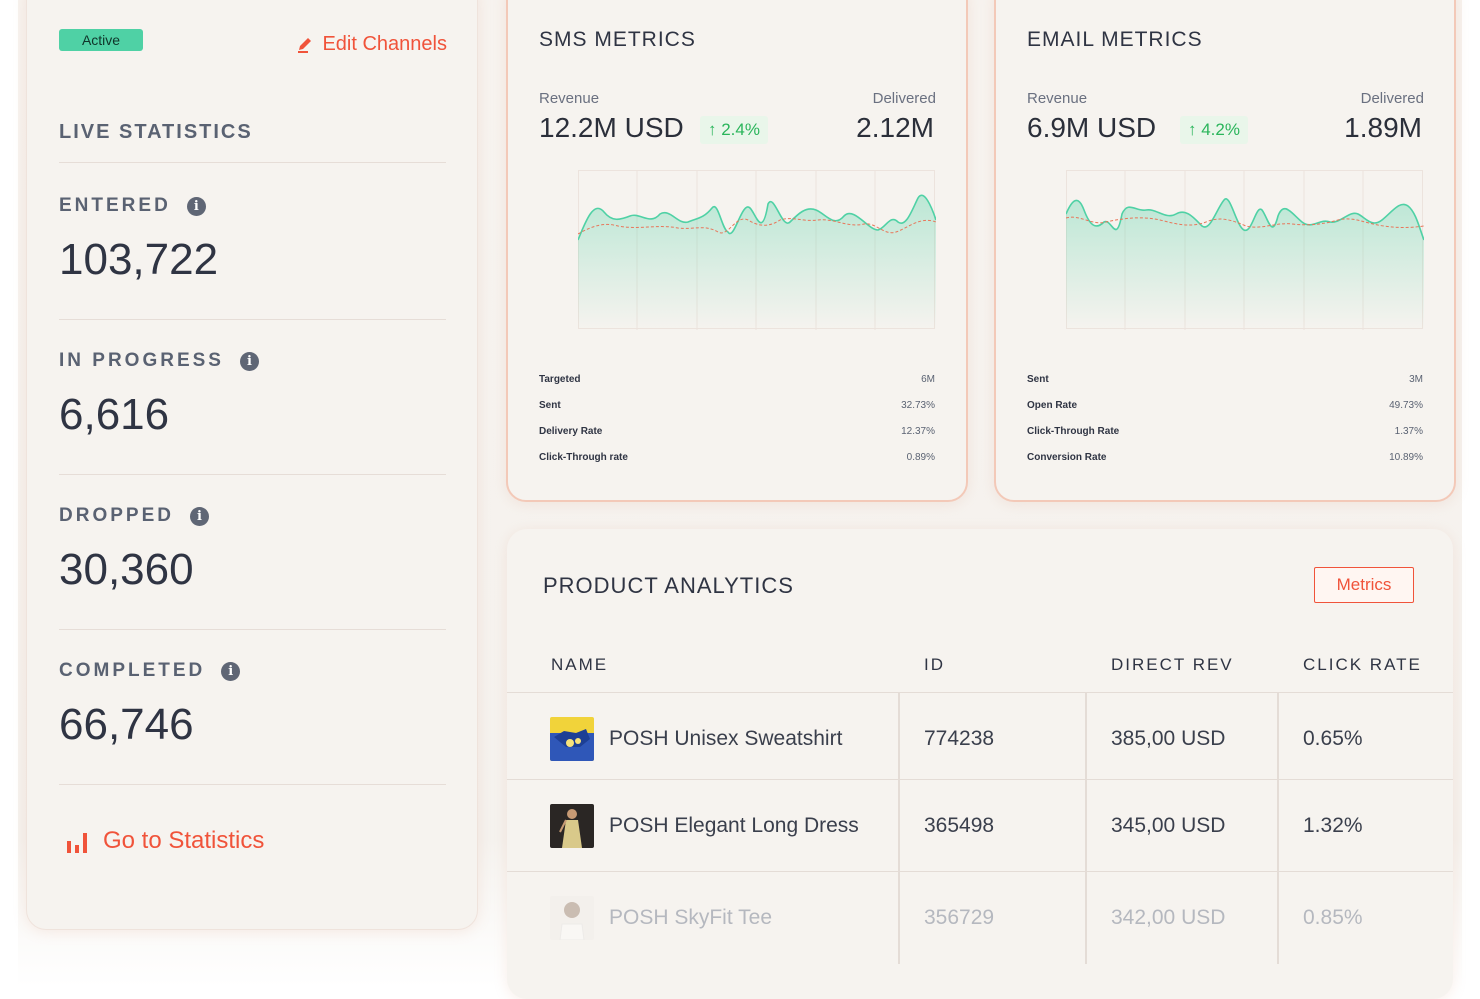 The image size is (1480, 999). Describe the element at coordinates (1362, 664) in the screenshot. I see `column-header-click-rate: CLICK RATE` at that location.